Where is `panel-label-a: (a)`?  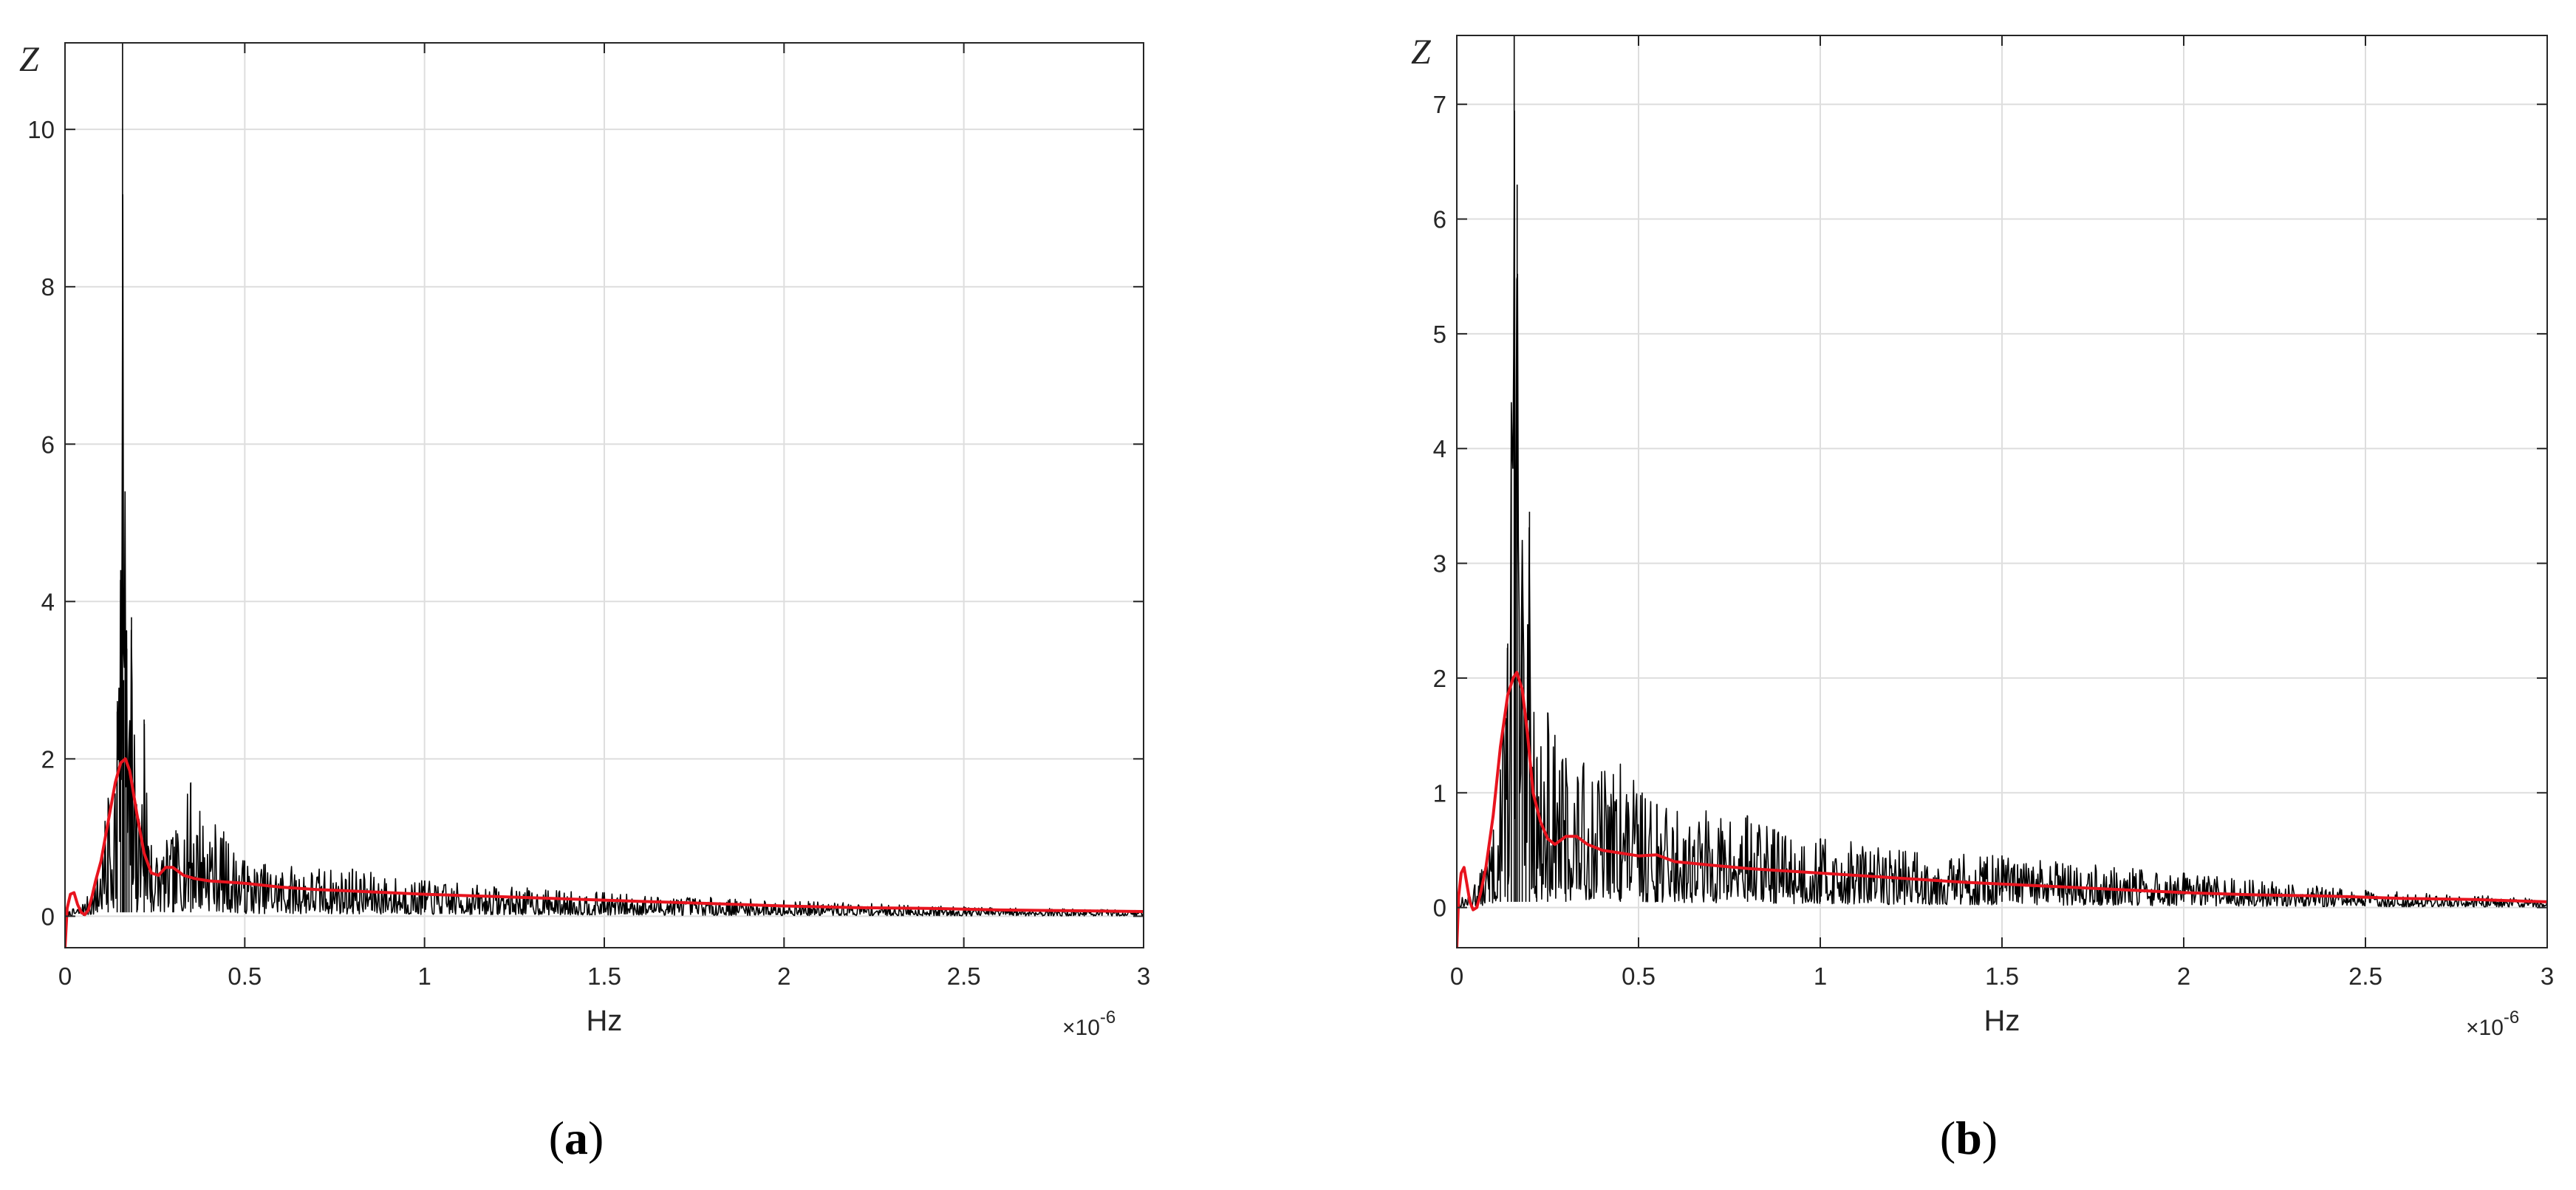 panel-label-a: (a) is located at coordinates (576, 1138).